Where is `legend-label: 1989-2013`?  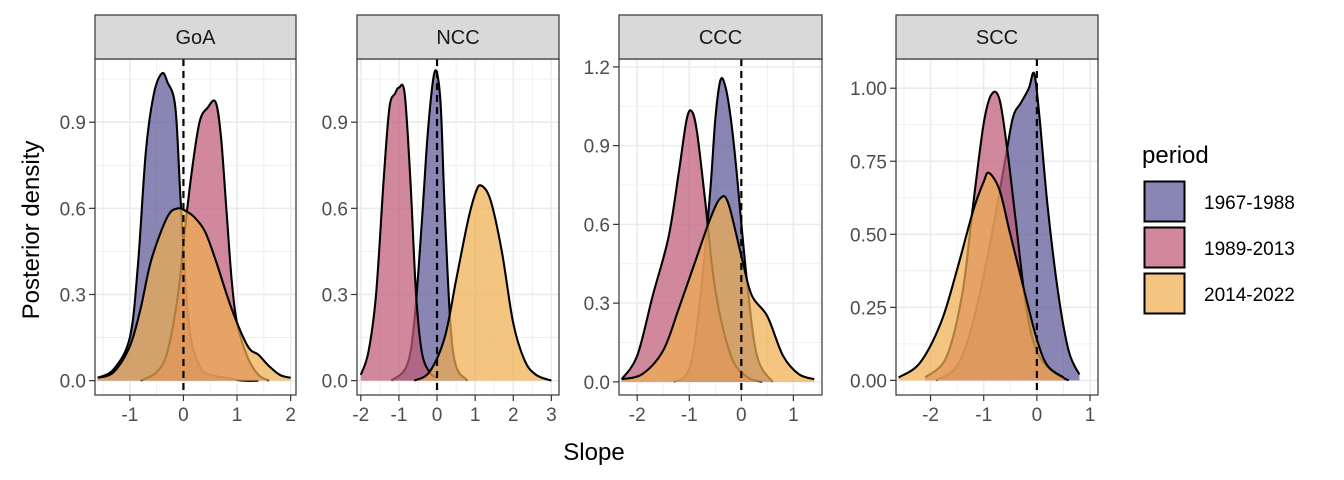 legend-label: 1989-2013 is located at coordinates (1249, 249).